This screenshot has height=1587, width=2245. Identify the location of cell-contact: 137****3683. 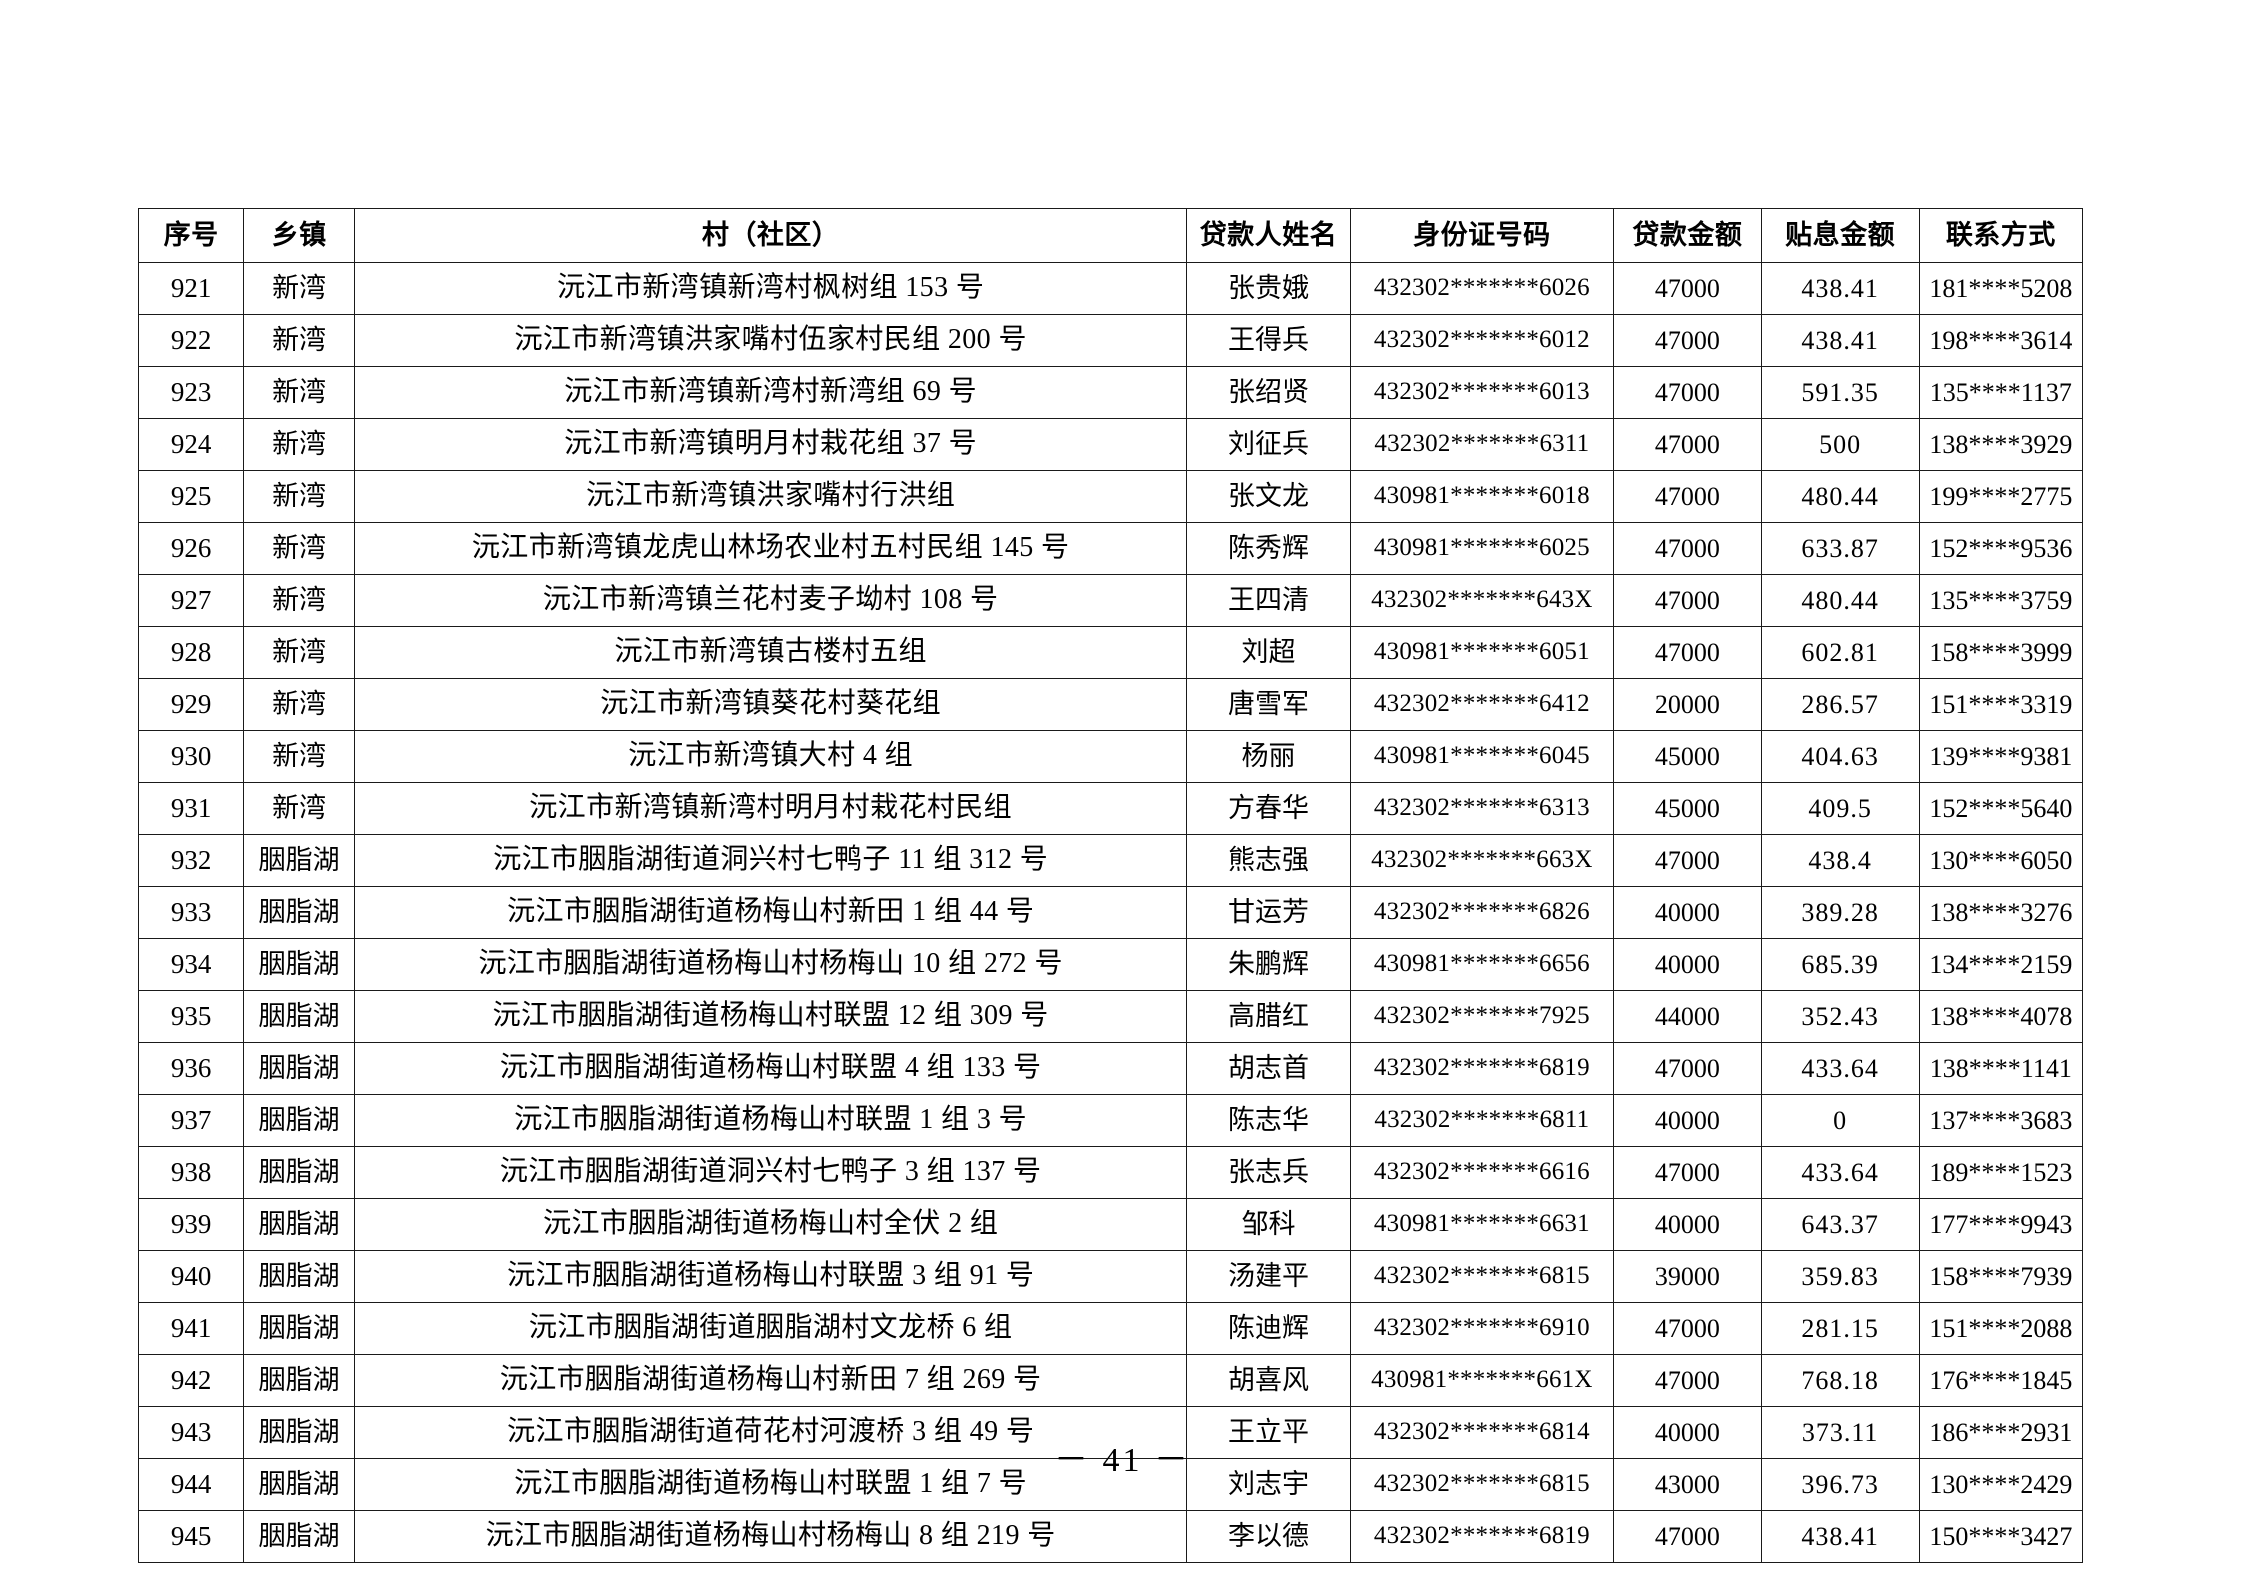
(2001, 1120).